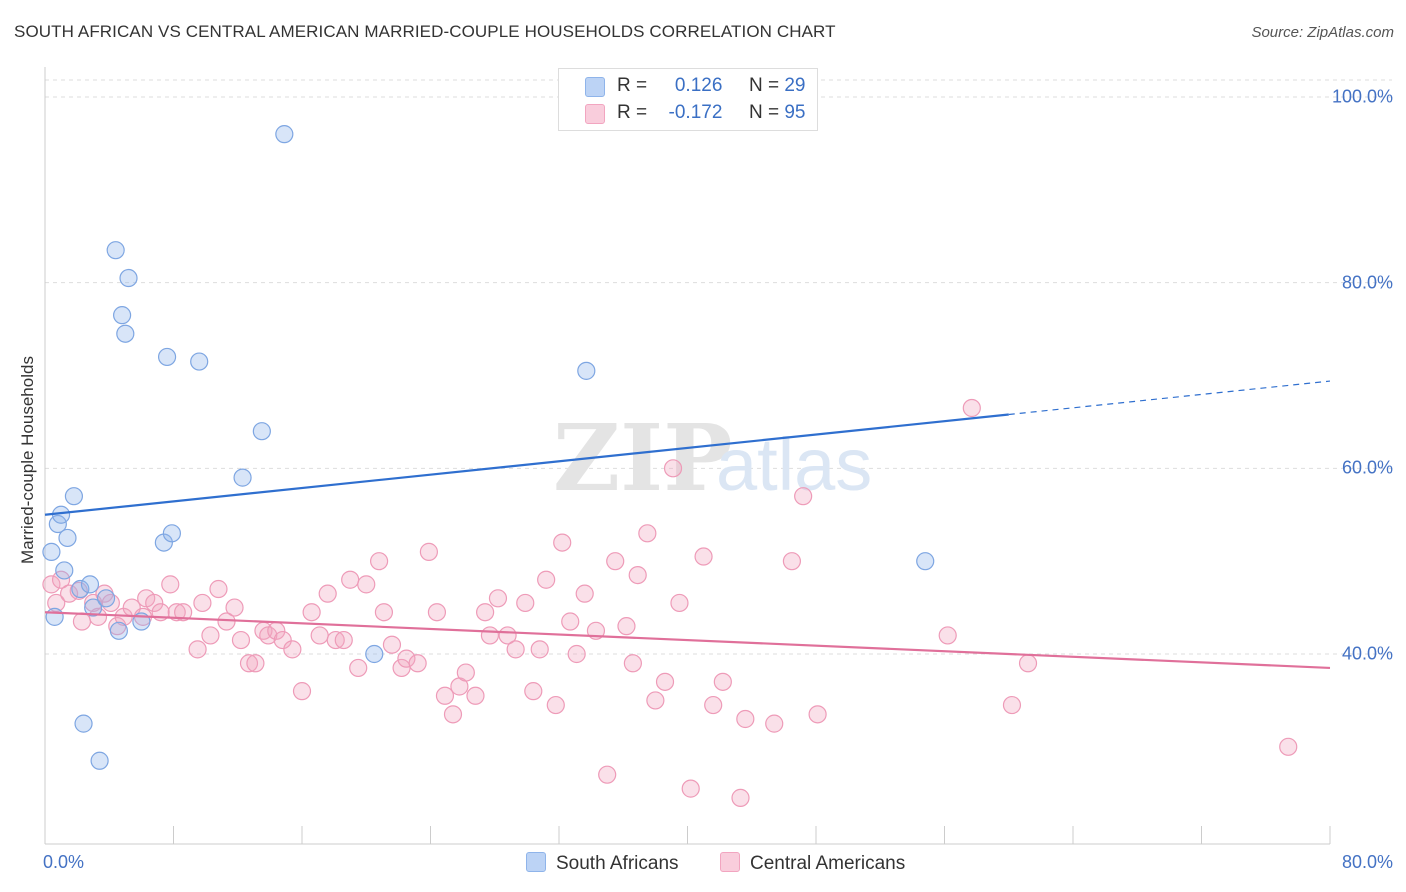 Image resolution: width=1406 pixels, height=892 pixels. What do you see at coordinates (828, 863) in the screenshot?
I see `series-name: Central Americans` at bounding box center [828, 863].